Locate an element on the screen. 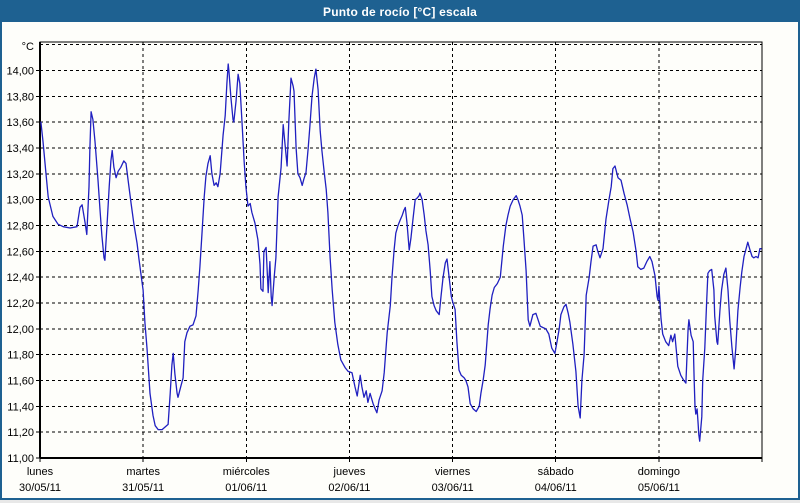  x-date-label: 03/06/11 is located at coordinates (453, 488).